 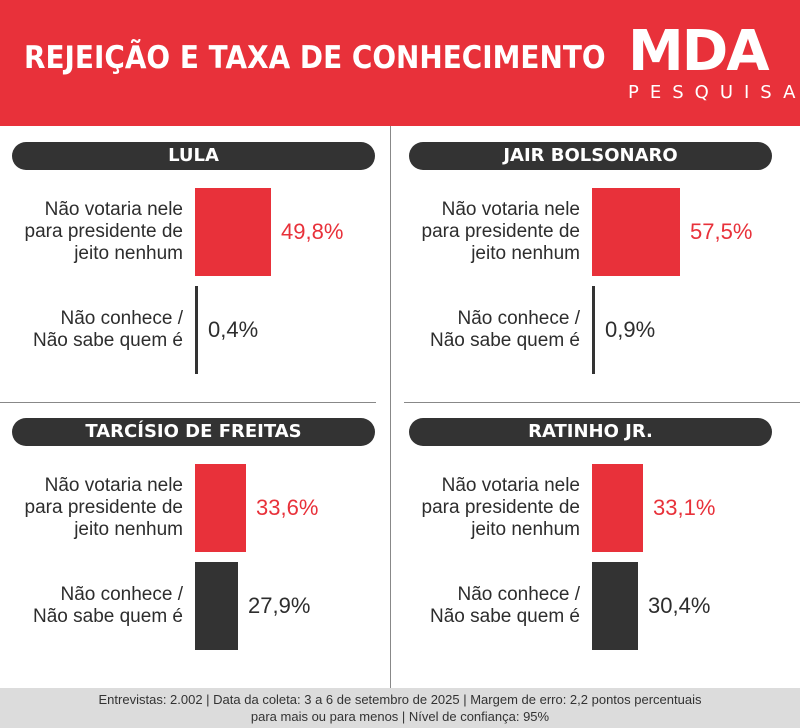 What do you see at coordinates (315, 58) in the screenshot?
I see `page-title: REJEIÇÃO E TAXA DE CONHECIMENTO` at bounding box center [315, 58].